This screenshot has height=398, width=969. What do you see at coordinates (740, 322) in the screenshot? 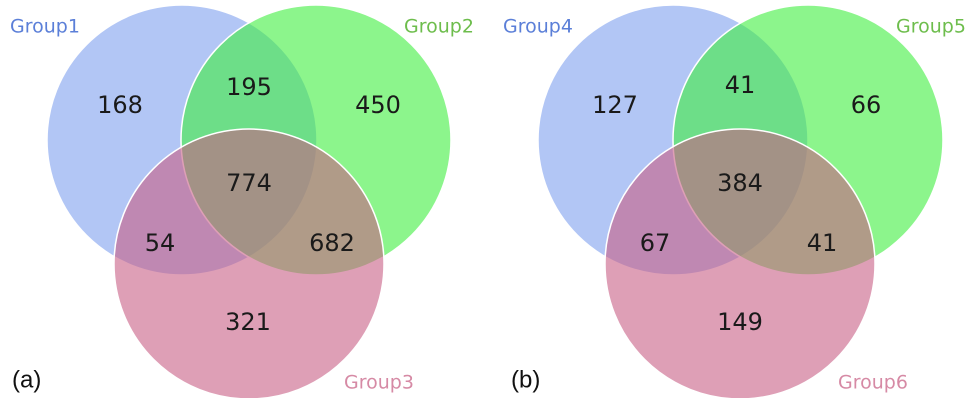
I see `venn-b-only-group6: 149` at bounding box center [740, 322].